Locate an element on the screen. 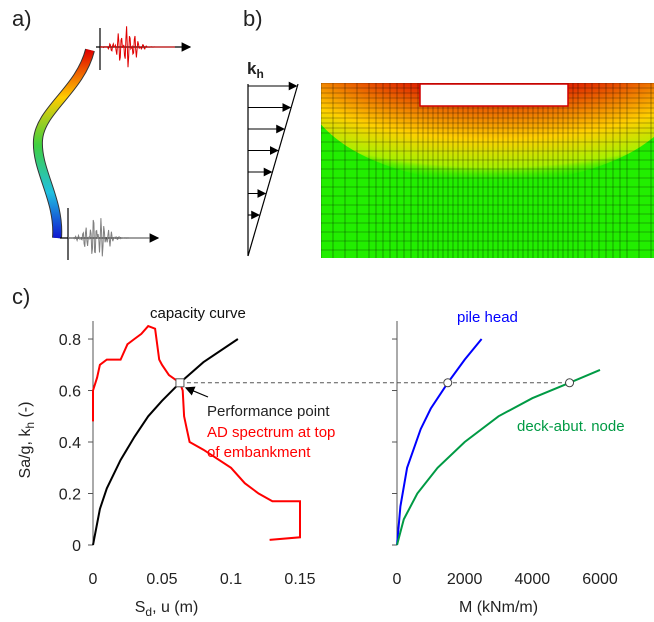 This screenshot has height=622, width=654. y-tick-label: 0 is located at coordinates (76, 546).